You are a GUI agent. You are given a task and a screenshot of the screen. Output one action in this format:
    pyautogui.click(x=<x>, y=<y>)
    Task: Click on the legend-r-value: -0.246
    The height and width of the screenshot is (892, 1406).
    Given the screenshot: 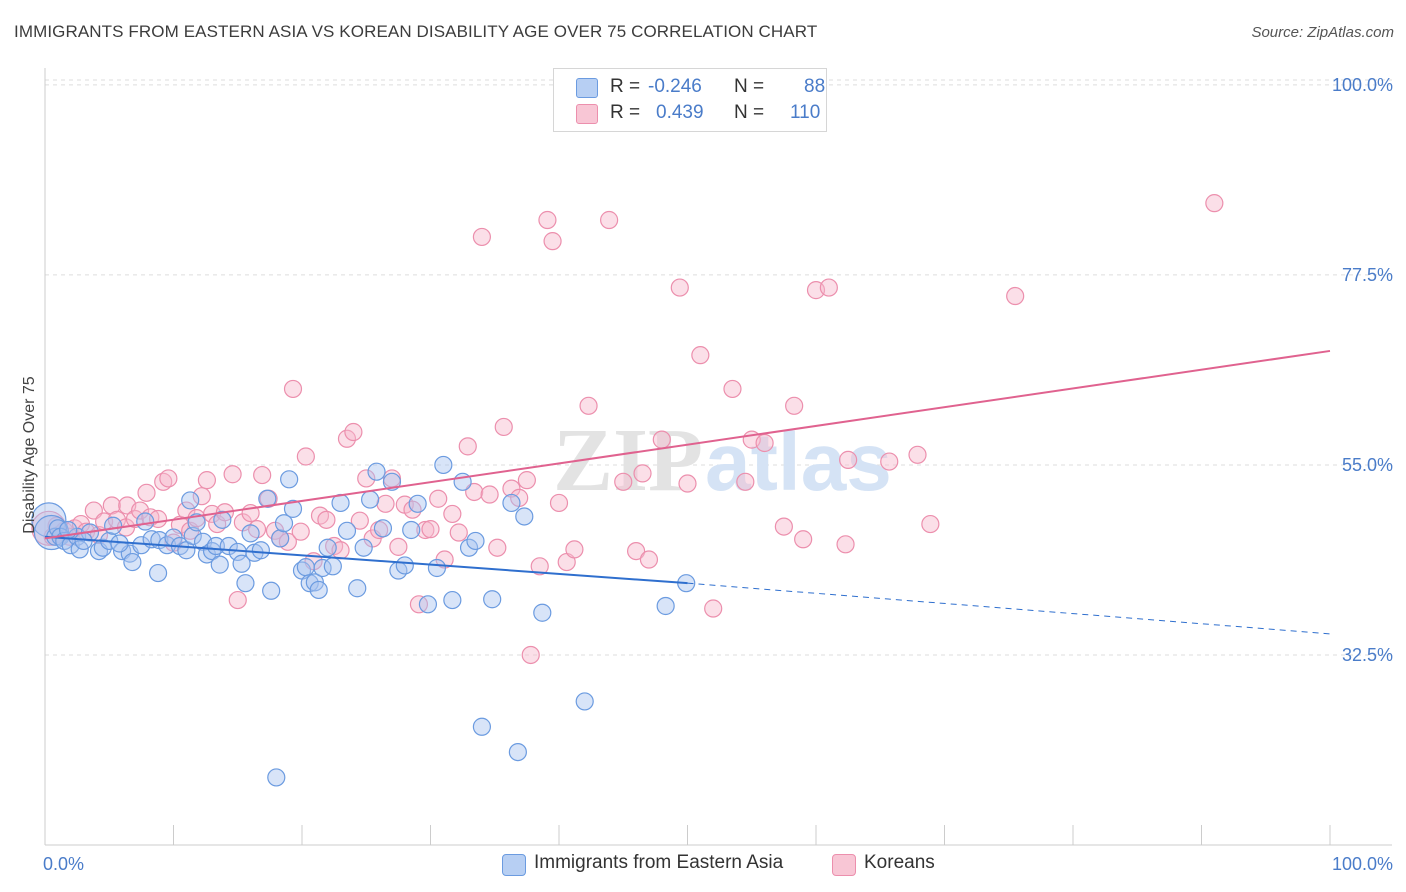 What is the action you would take?
    pyautogui.click(x=675, y=86)
    